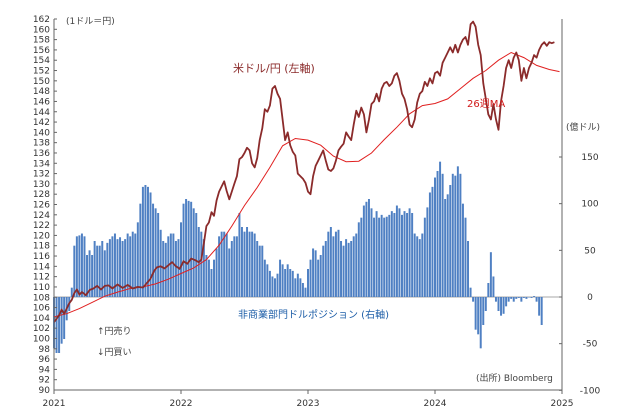 The image size is (643, 414). What do you see at coordinates (41, 195) in the screenshot?
I see `left-tick-label: 128` at bounding box center [41, 195].